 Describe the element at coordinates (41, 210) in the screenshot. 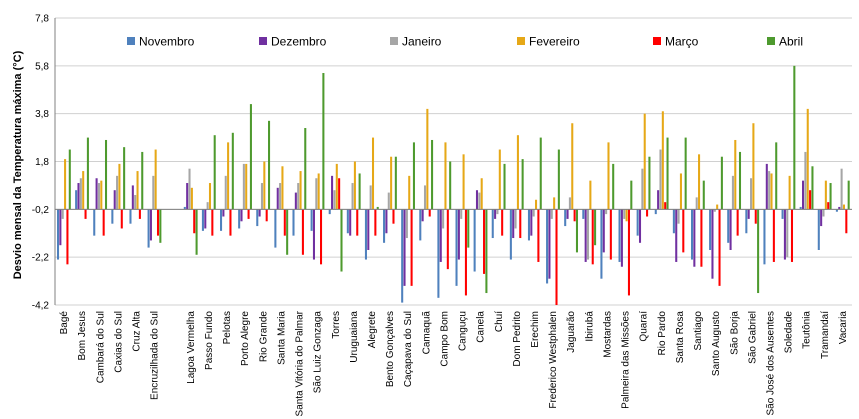

I see `y-tick-label: -0,2` at that location.